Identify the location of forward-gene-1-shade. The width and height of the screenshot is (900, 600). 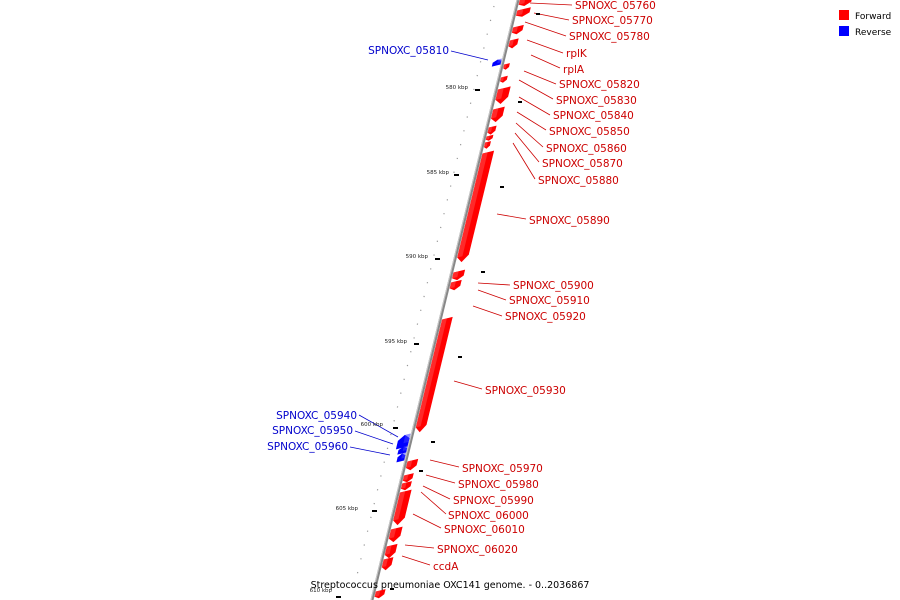
(520, 12).